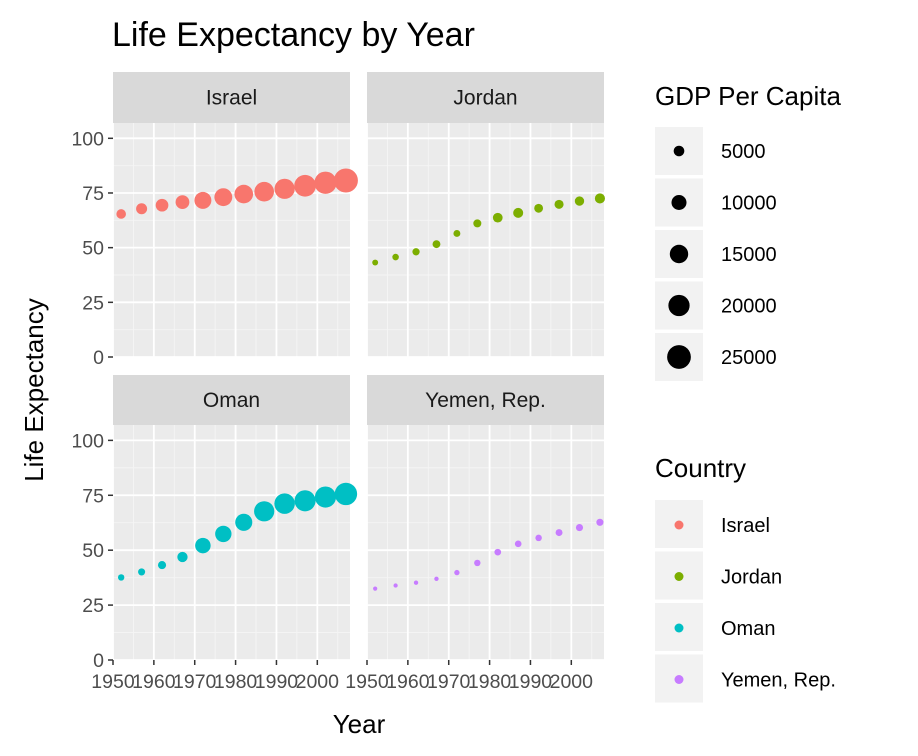 The height and width of the screenshot is (756, 918). What do you see at coordinates (749, 358) in the screenshot?
I see `size-legend-label: 25000` at bounding box center [749, 358].